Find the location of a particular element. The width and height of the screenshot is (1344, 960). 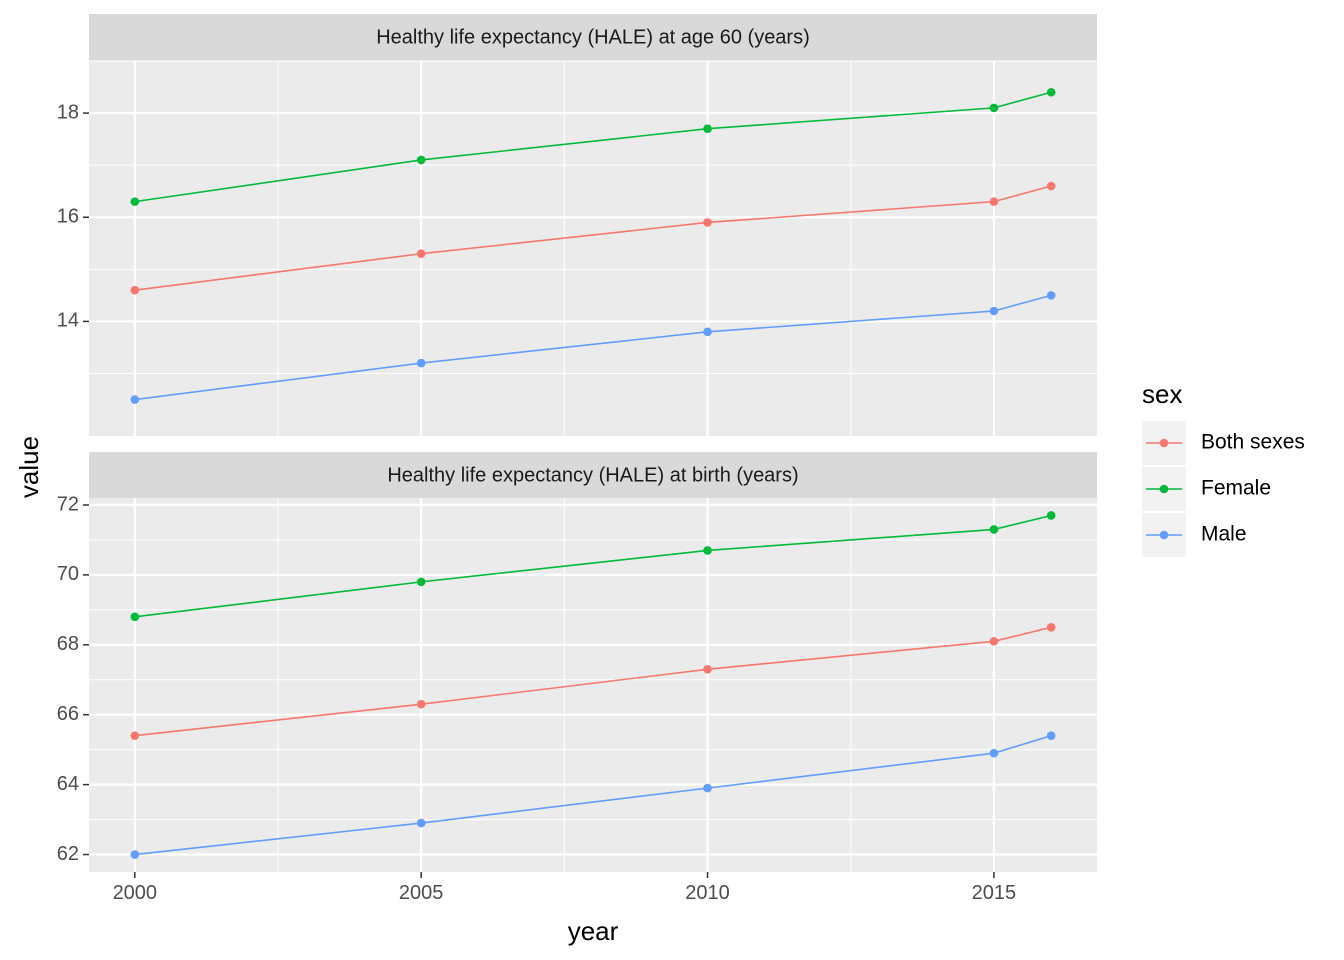

x-axis-title: year is located at coordinates (593, 931).